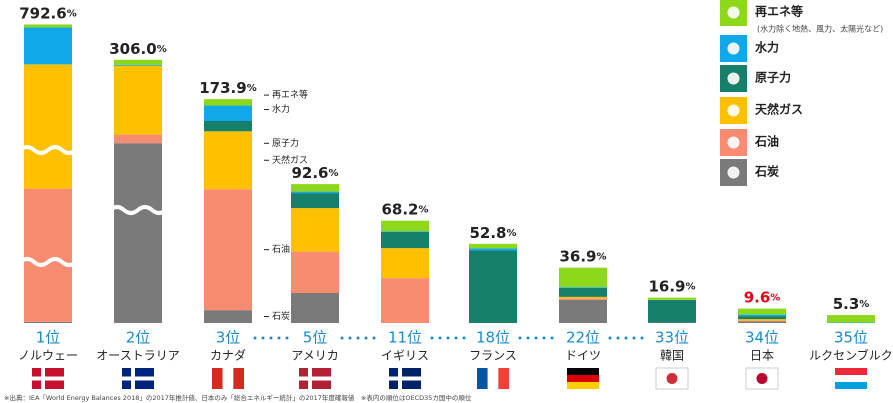 This screenshot has width=893, height=403. I want to click on rank-label: 2位, so click(138, 338).